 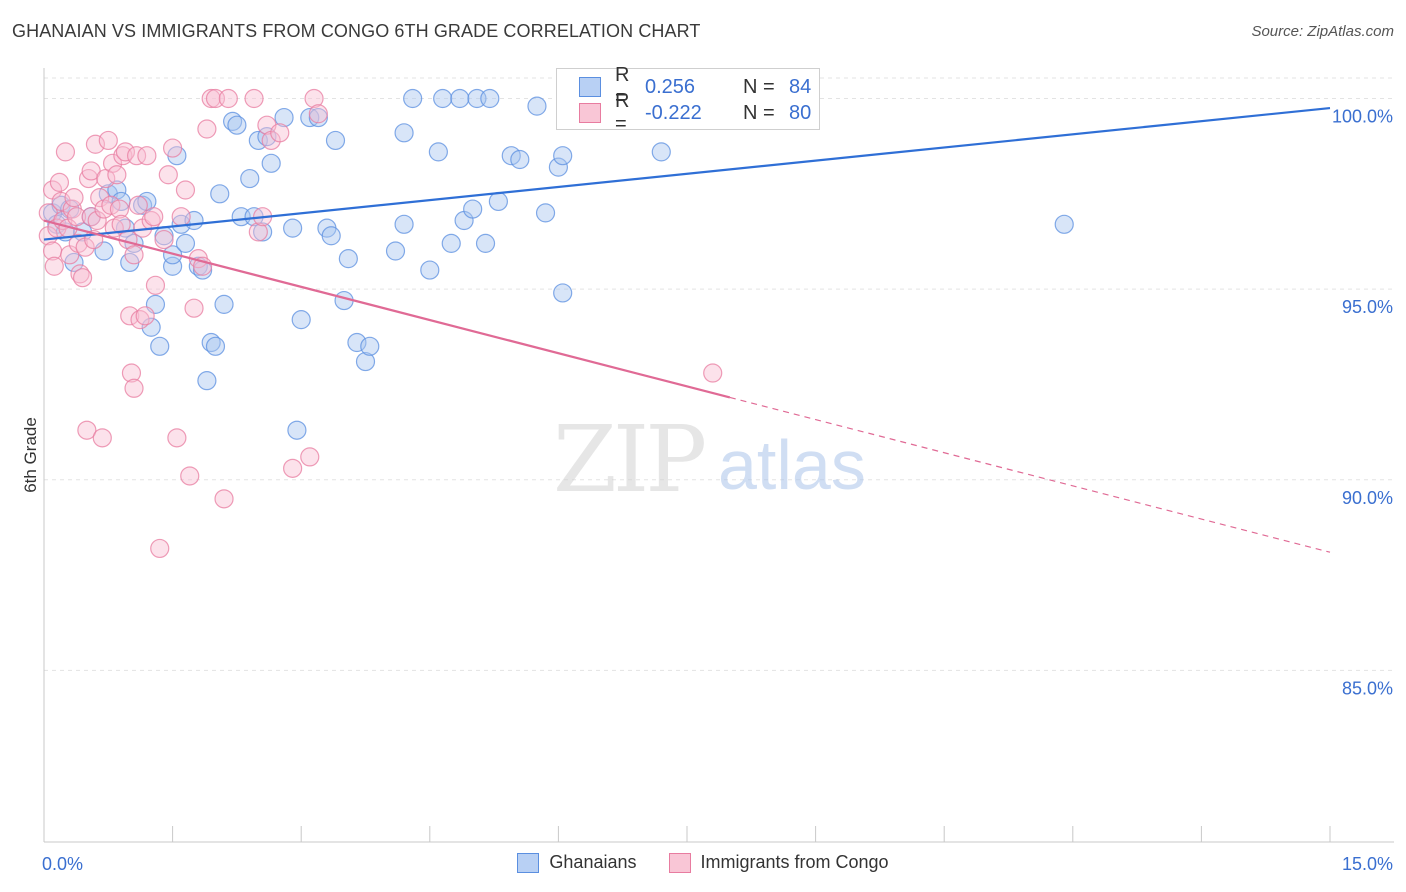 What do you see at coordinates (1367, 498) in the screenshot?
I see `y-tick-label: 90.0%` at bounding box center [1367, 498].